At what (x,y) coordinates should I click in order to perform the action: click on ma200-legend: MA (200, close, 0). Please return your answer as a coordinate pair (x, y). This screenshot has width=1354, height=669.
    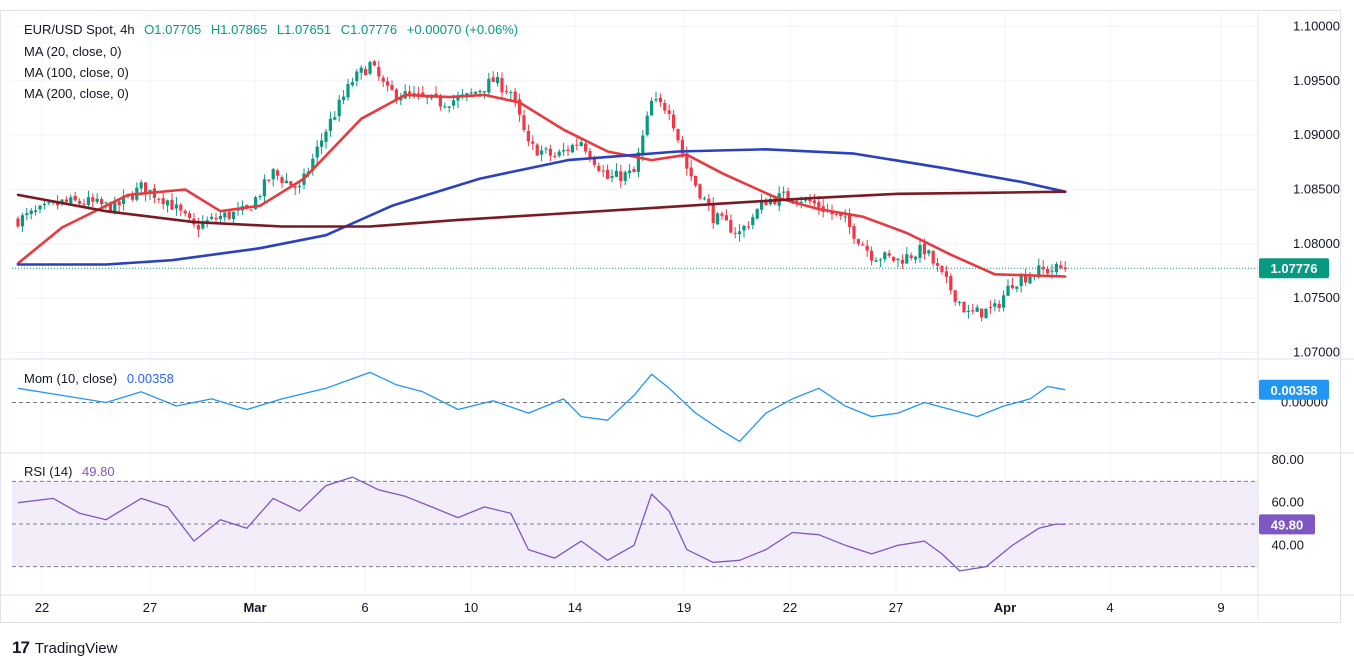
    Looking at the image, I should click on (76, 93).